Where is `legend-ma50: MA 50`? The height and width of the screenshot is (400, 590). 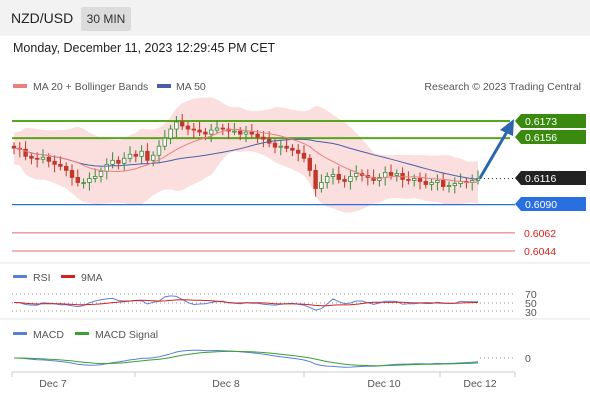
legend-ma50: MA 50 is located at coordinates (191, 87).